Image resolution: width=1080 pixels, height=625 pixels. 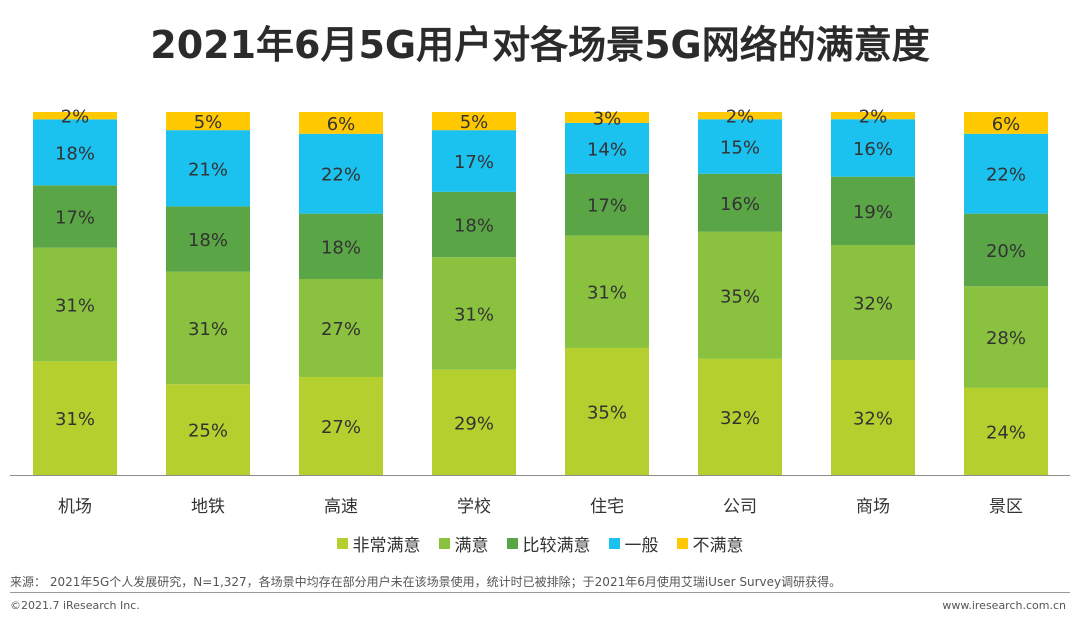 I want to click on data-label: 28%, so click(x=1006, y=338).